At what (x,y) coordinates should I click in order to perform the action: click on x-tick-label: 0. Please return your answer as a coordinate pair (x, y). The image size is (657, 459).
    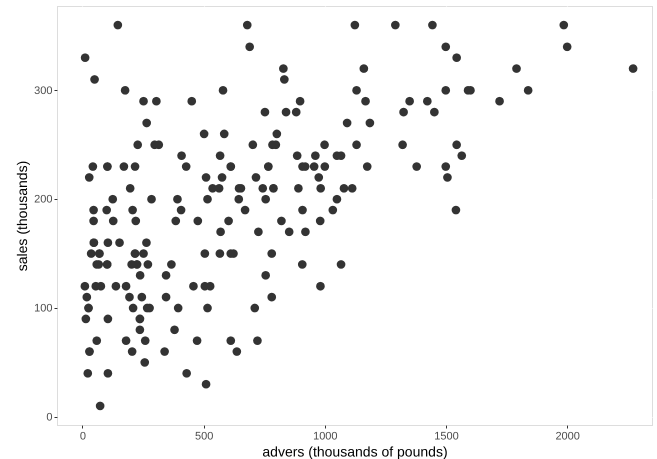
    Looking at the image, I should click on (83, 436).